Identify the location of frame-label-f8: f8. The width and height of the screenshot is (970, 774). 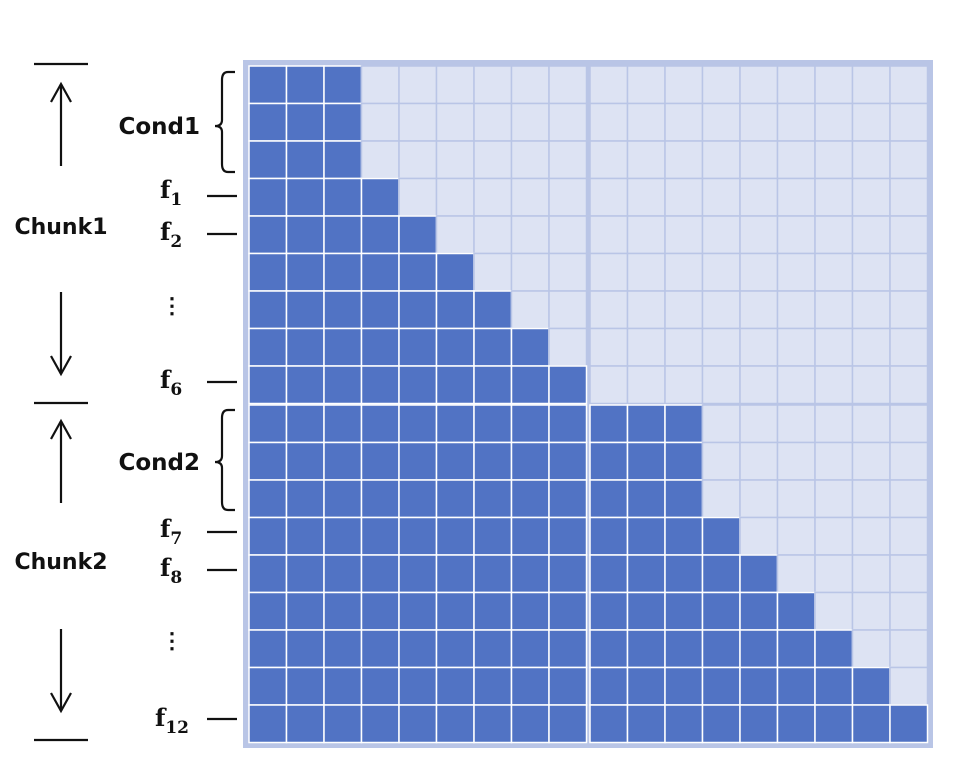
(171, 570).